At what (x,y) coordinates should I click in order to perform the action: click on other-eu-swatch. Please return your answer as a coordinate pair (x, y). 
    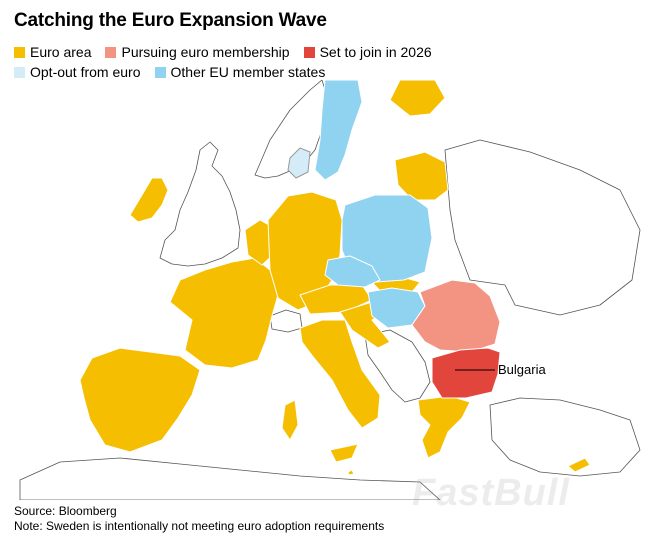
    Looking at the image, I should click on (160, 72).